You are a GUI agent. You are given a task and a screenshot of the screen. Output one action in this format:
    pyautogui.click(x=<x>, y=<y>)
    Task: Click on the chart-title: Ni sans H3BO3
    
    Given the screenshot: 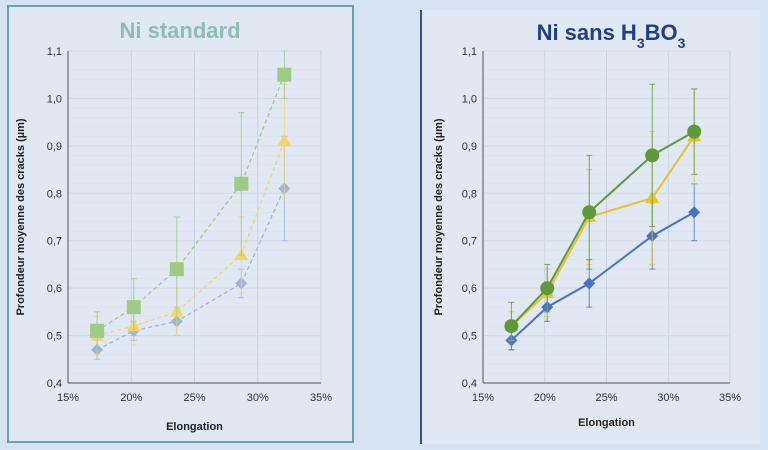 What is the action you would take?
    pyautogui.click(x=611, y=35)
    